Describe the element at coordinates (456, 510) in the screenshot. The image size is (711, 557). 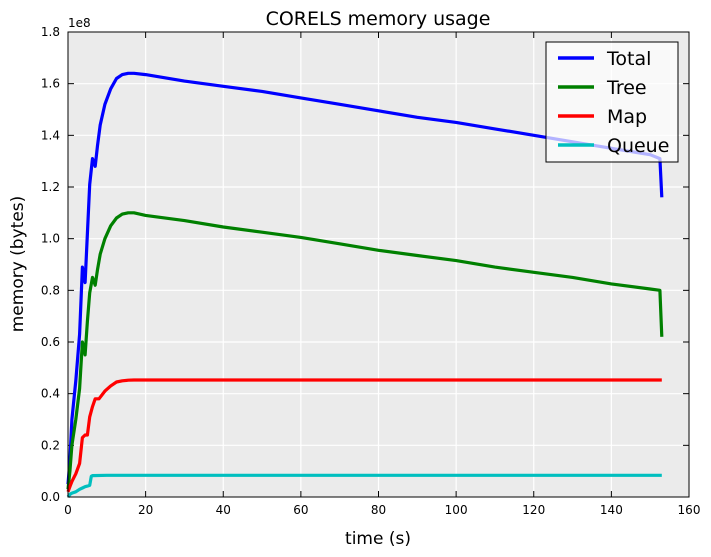
I see `x-tick-label: 100` at that location.